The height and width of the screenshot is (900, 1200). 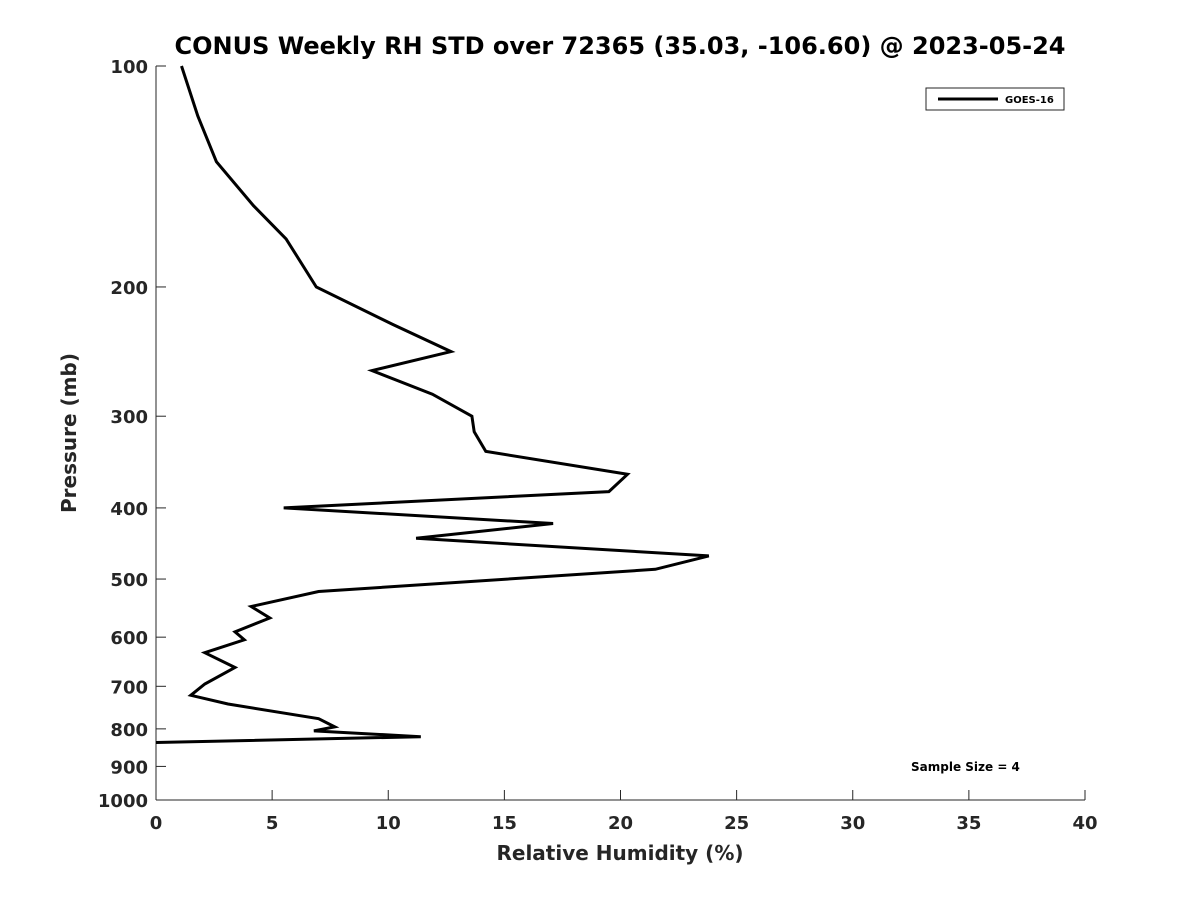 What do you see at coordinates (624, 812) in the screenshot?
I see `x-ticks: 0 5 10 15 20 25 30 35 40` at bounding box center [624, 812].